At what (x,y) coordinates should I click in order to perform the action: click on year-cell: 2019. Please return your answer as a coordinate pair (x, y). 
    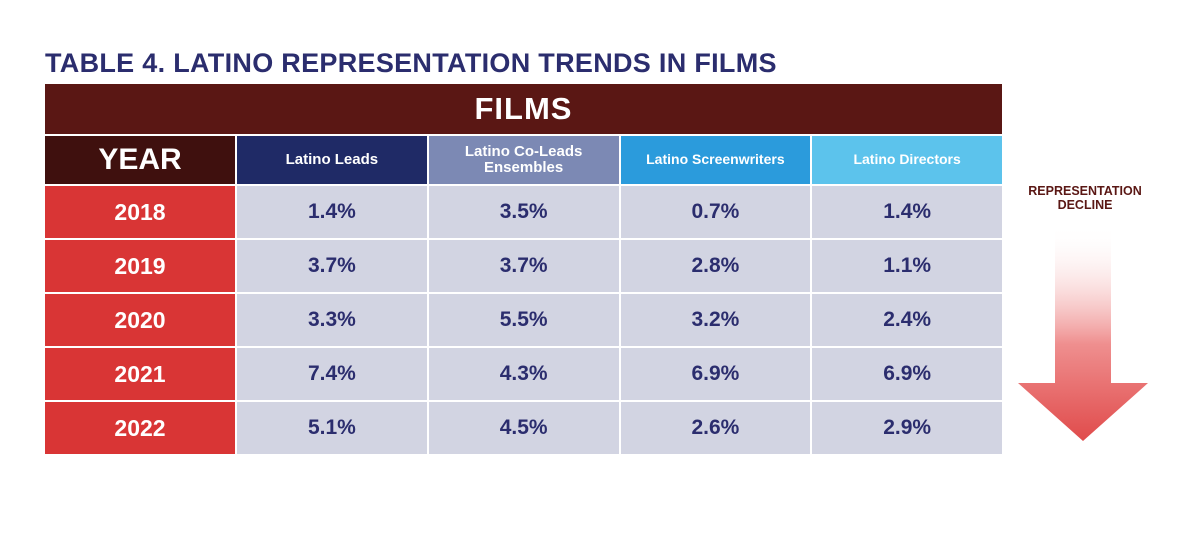
    Looking at the image, I should click on (140, 266).